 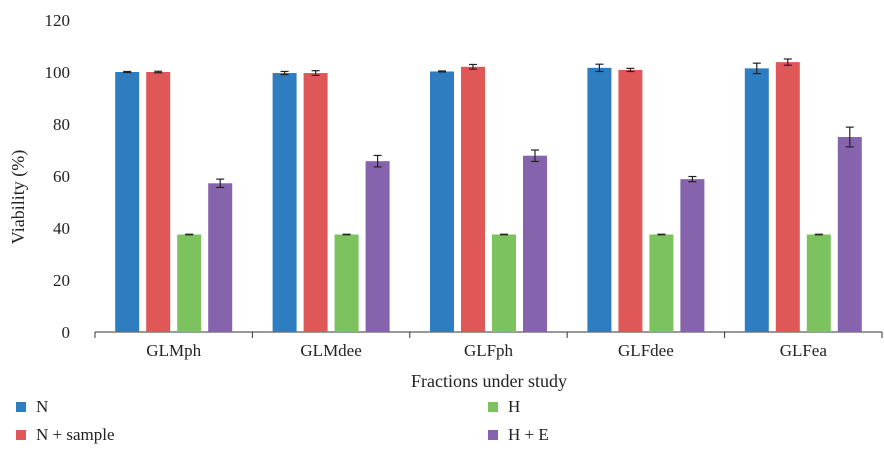 What do you see at coordinates (504, 406) in the screenshot?
I see `legend-item: H` at bounding box center [504, 406].